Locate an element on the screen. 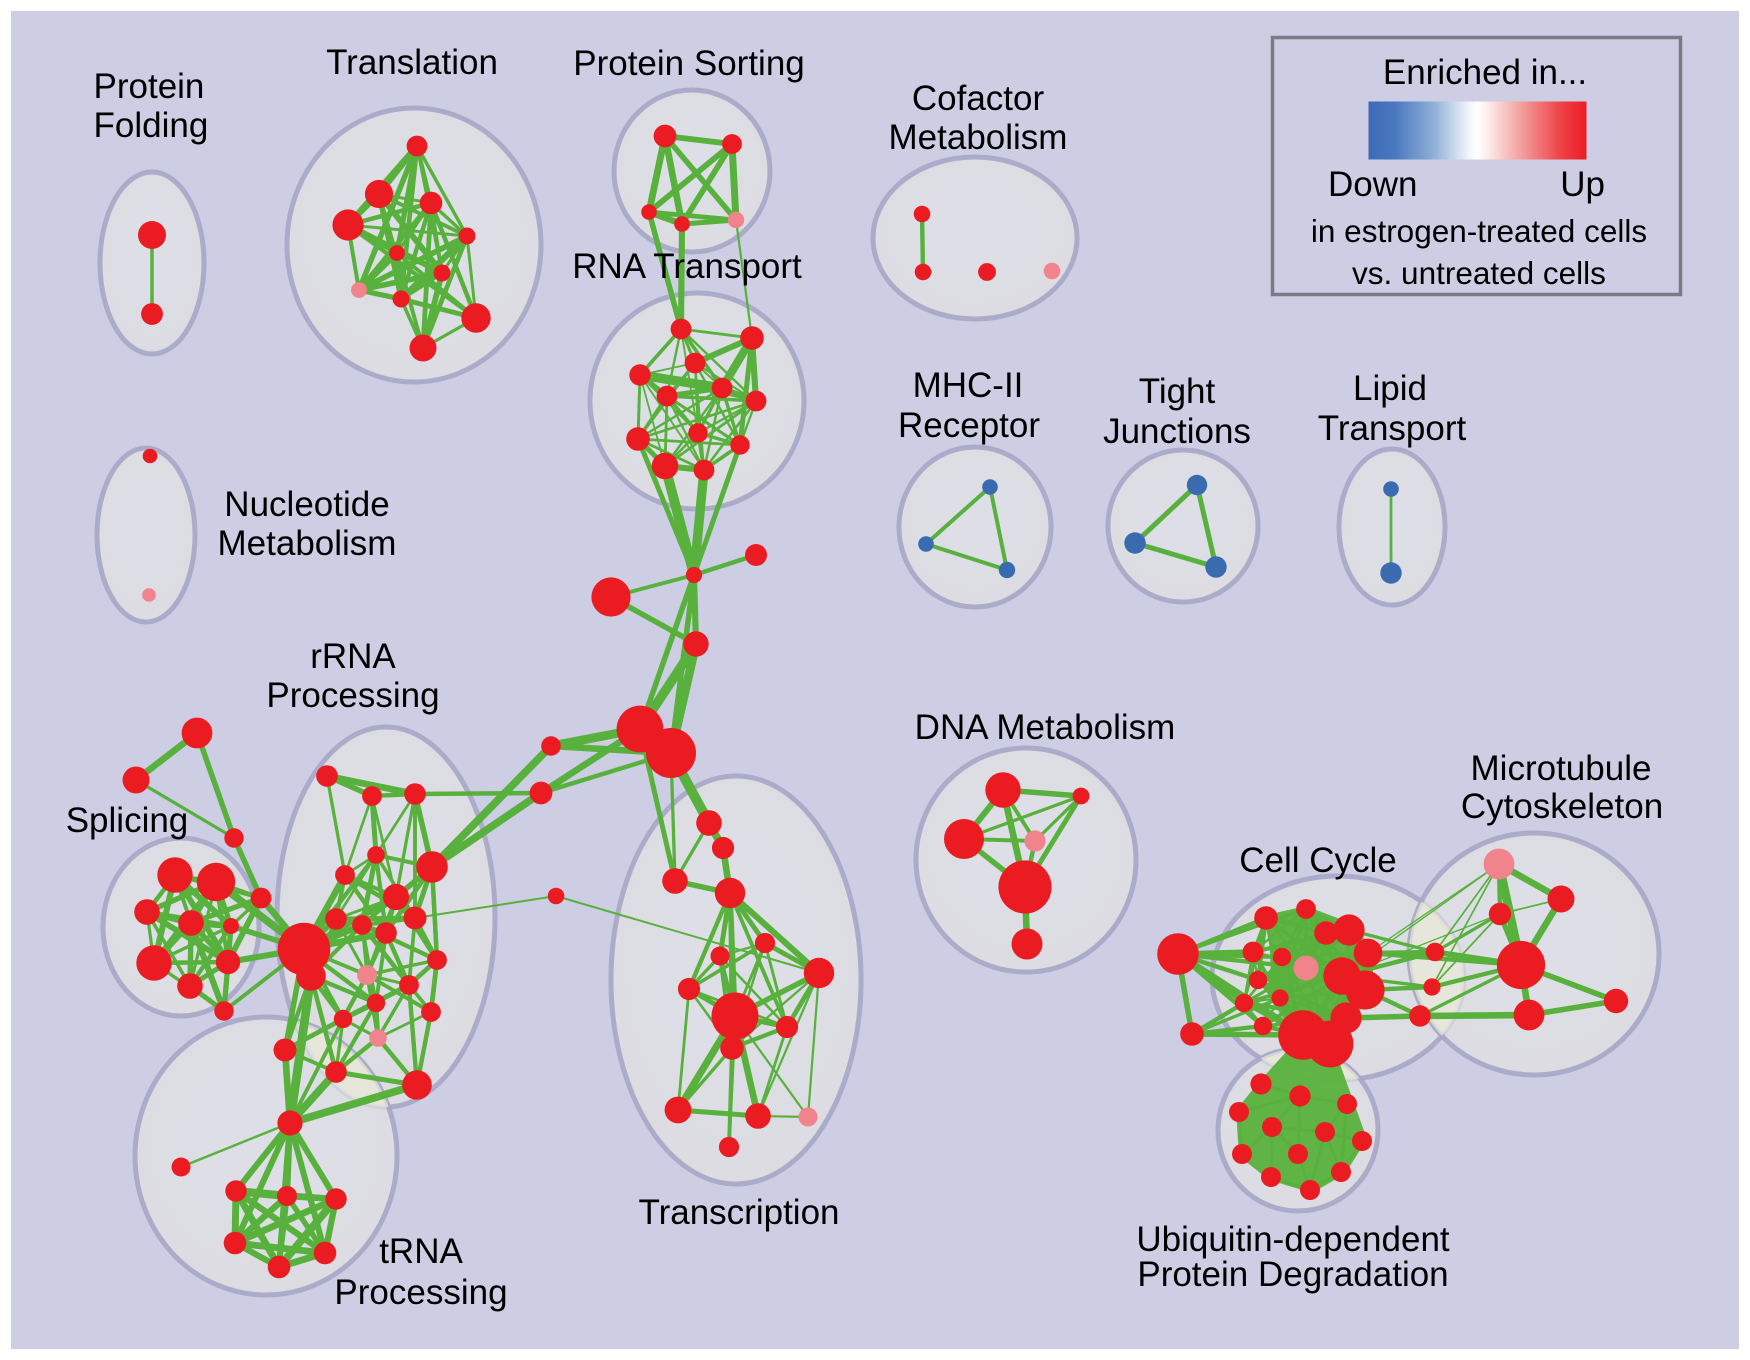 Image resolution: width=1750 pixels, height=1360 pixels. svg-text: Junctions is located at coordinates (1177, 431).